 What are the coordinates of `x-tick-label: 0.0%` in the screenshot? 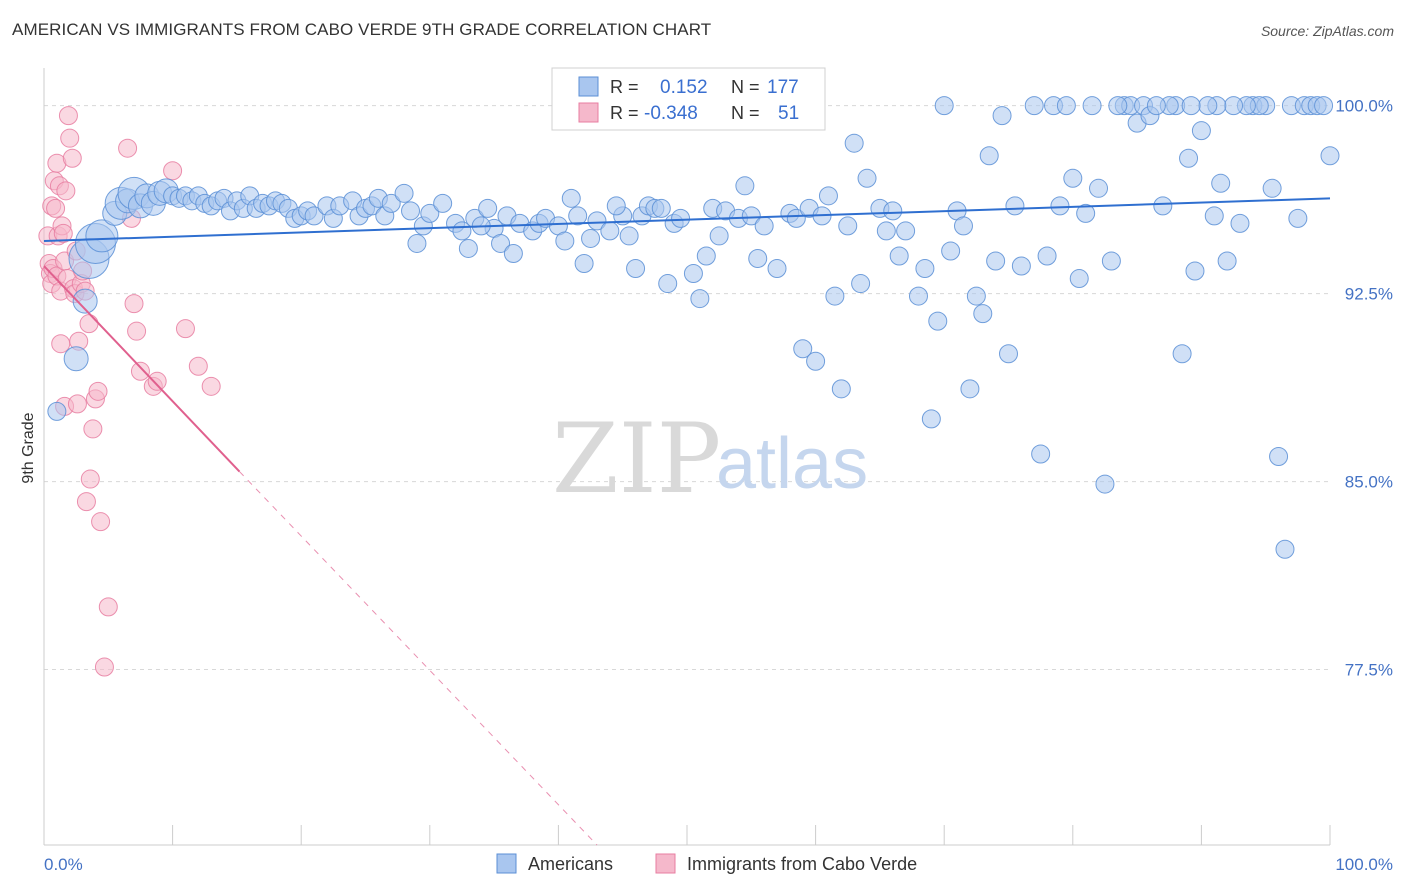 It's located at (63, 864).